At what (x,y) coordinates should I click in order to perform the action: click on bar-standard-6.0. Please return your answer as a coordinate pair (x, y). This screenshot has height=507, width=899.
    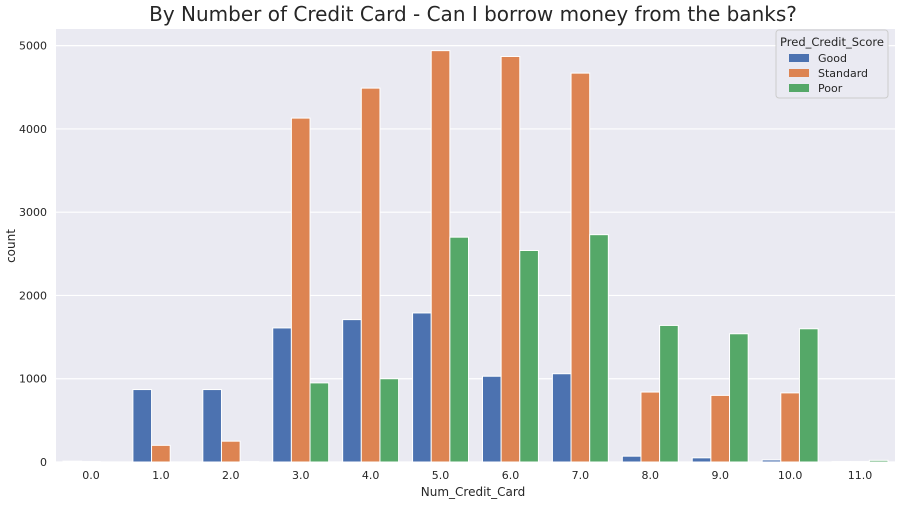
    Looking at the image, I should click on (510, 259).